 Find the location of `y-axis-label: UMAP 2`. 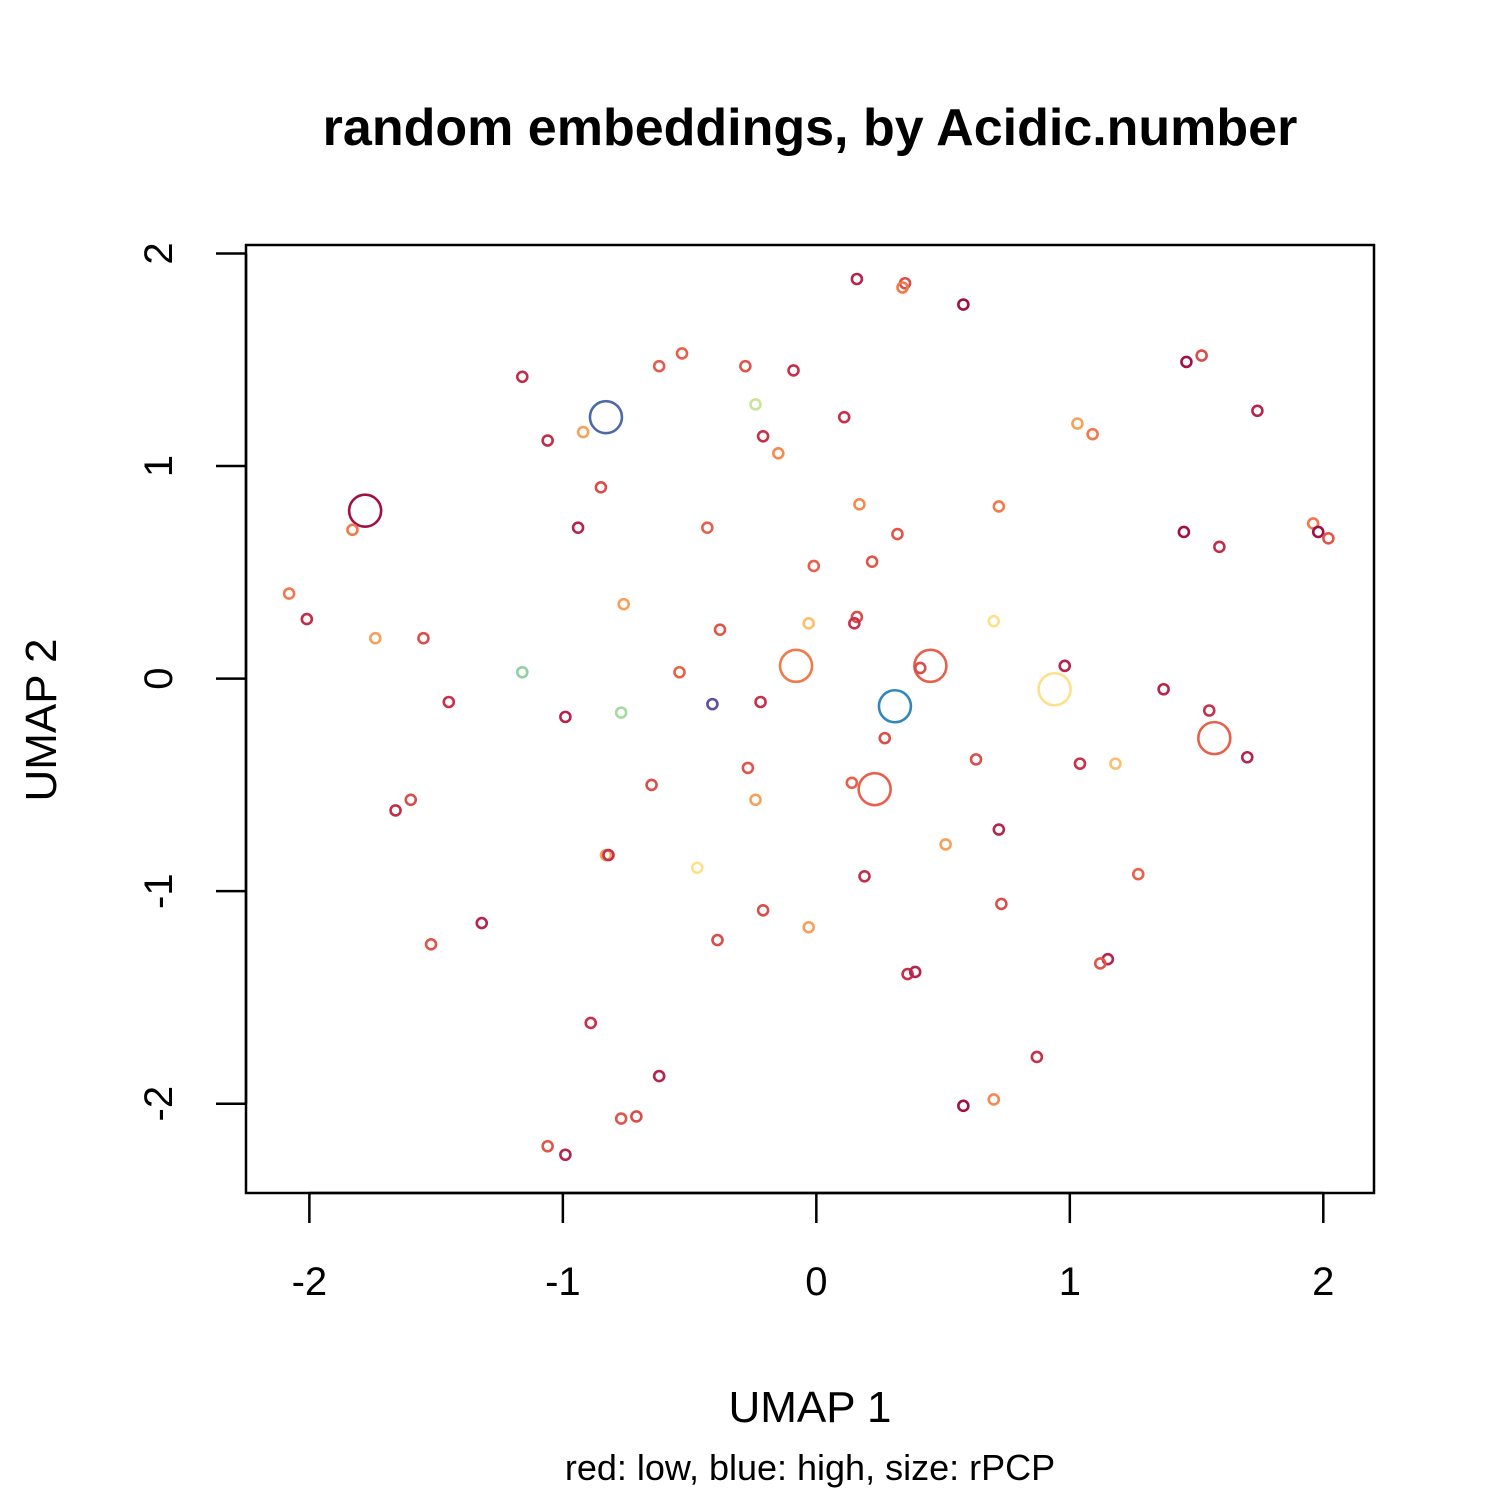

y-axis-label: UMAP 2 is located at coordinates (41, 719).